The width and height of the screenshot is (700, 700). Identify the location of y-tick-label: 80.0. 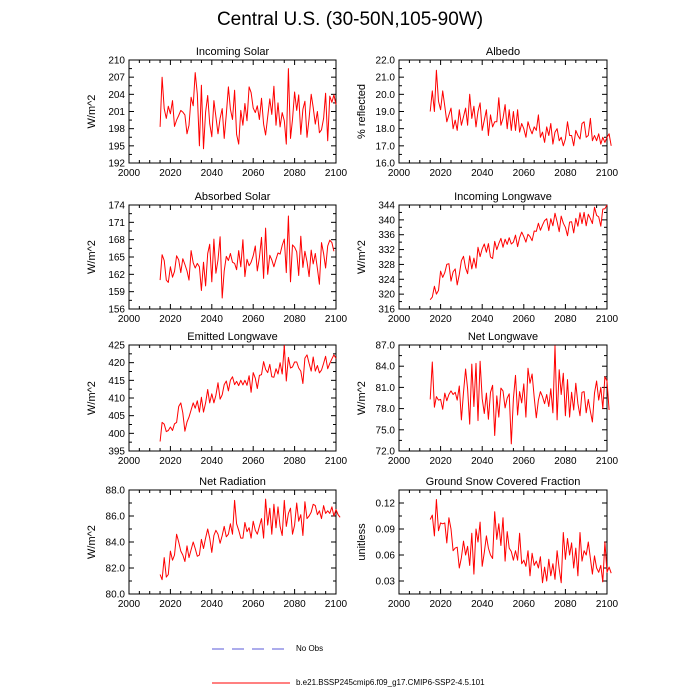
(116, 595).